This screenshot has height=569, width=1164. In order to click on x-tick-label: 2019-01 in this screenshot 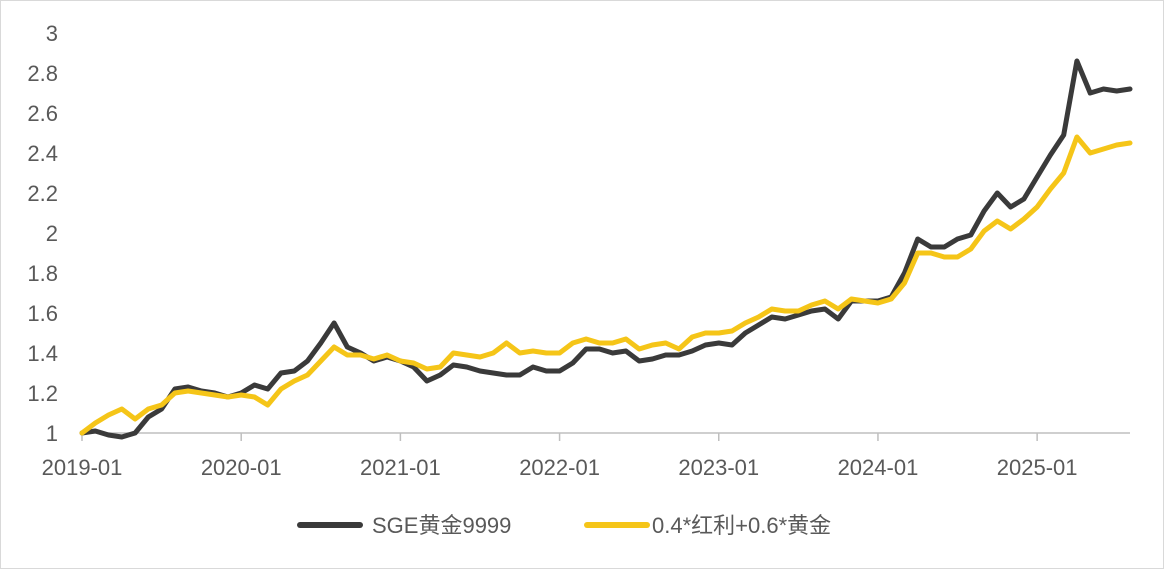, I will do `click(82, 467)`.